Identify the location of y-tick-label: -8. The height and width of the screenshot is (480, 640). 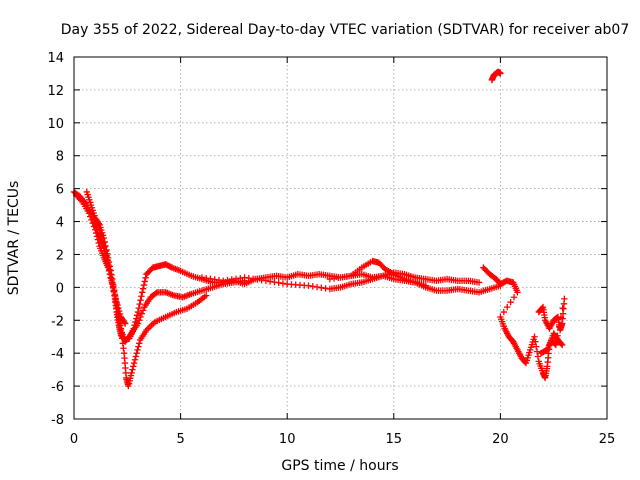
(57, 420).